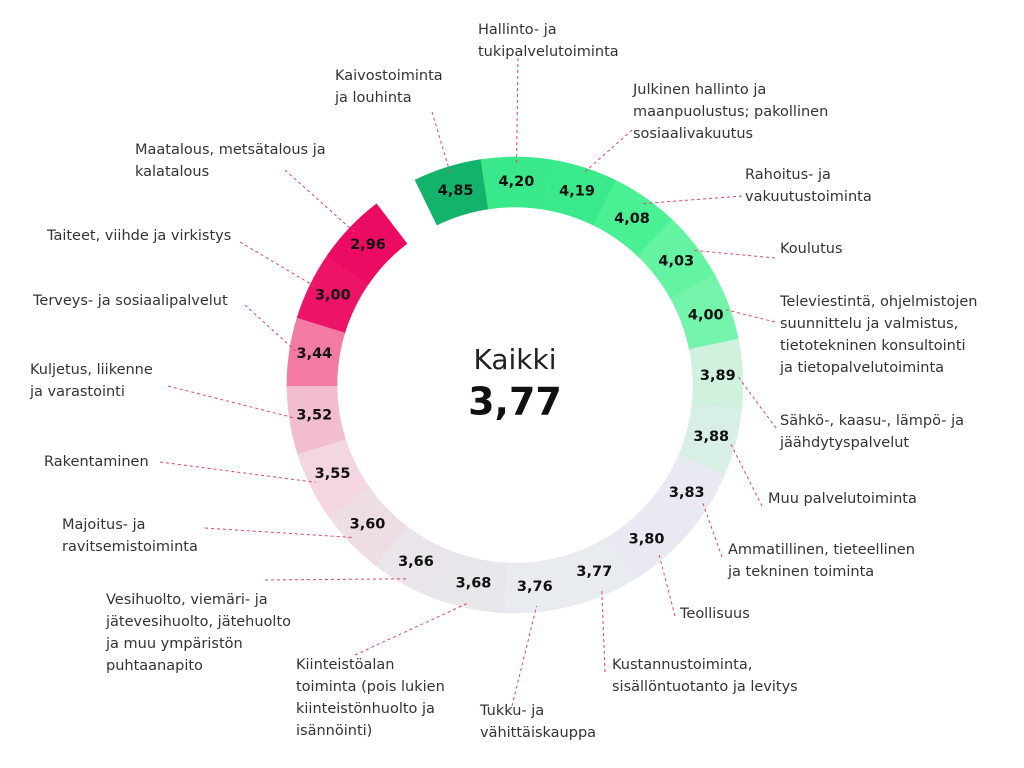 The image size is (1024, 768). Describe the element at coordinates (345, 665) in the screenshot. I see `category-label: Kiinteistöalan` at that location.